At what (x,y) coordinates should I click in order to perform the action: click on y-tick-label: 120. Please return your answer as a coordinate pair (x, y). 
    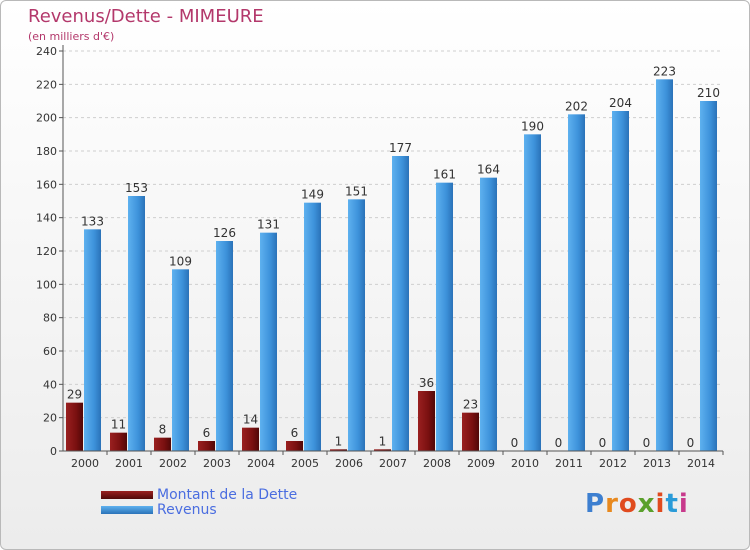
    Looking at the image, I should click on (46, 251).